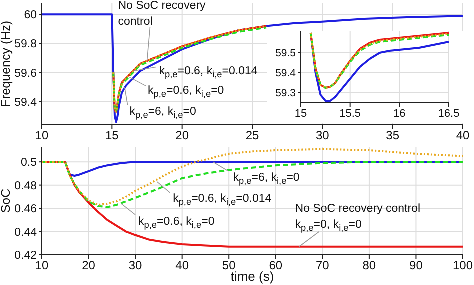 The height and width of the screenshot is (285, 474). Describe the element at coordinates (6, 201) in the screenshot. I see `y-axis-title: SoC` at that location.